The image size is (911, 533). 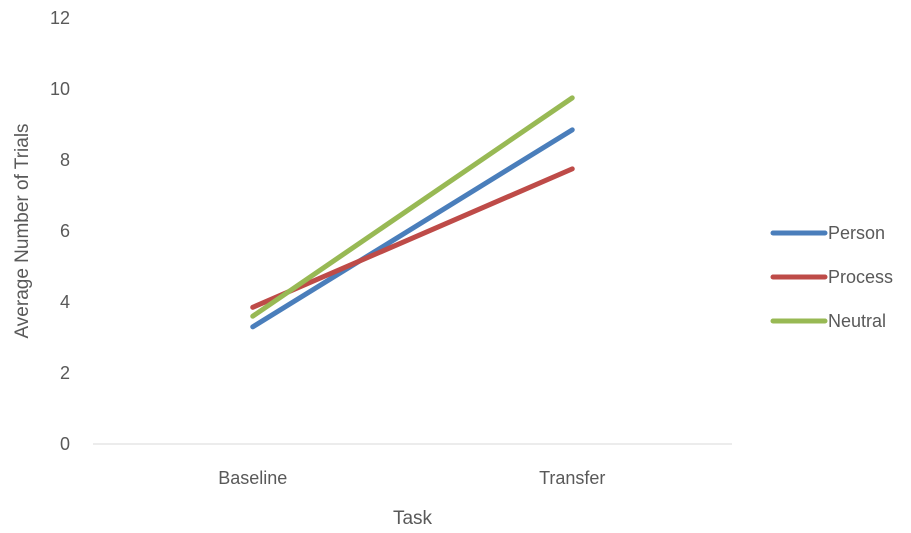 What do you see at coordinates (857, 321) in the screenshot?
I see `legend-label-neutral: Neutral` at bounding box center [857, 321].